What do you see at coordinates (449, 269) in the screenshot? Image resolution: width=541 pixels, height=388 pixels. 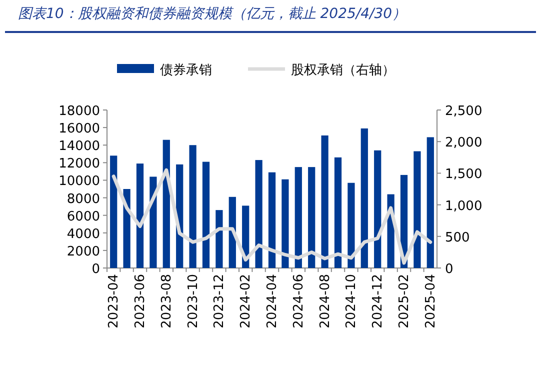 I see `y2-tick-label: 0` at bounding box center [449, 269].